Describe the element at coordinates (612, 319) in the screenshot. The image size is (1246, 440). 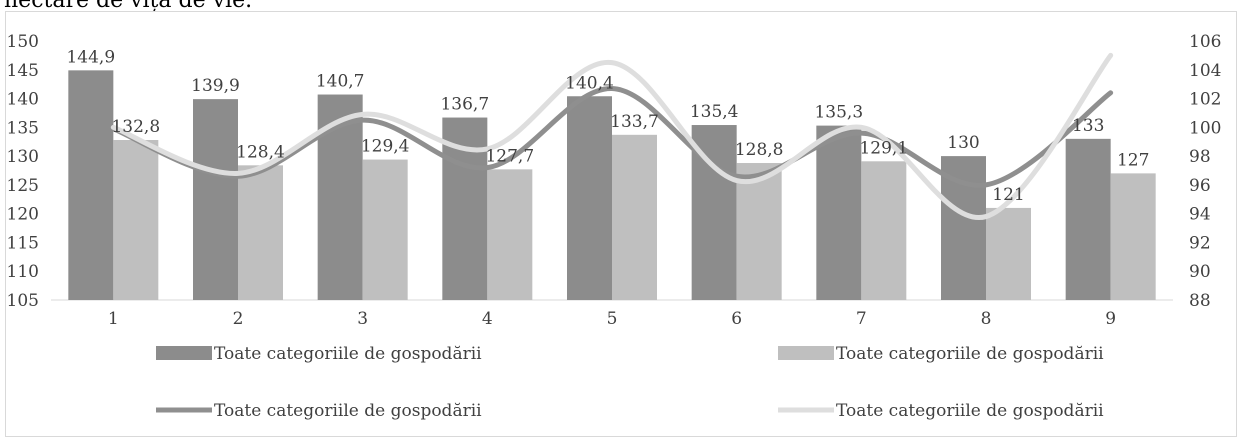
I see `x-tick-label: 5` at that location.